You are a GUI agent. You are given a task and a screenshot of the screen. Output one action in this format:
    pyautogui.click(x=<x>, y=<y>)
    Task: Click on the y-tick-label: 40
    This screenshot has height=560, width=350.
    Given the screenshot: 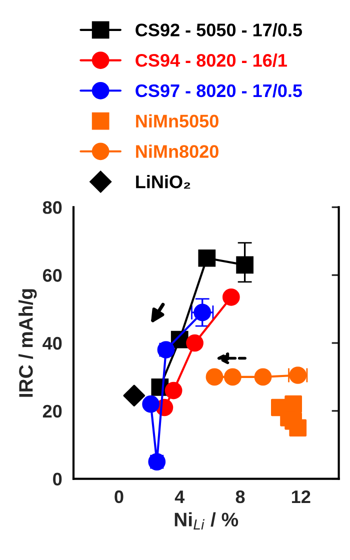 What is the action you would take?
    pyautogui.click(x=52, y=343)
    